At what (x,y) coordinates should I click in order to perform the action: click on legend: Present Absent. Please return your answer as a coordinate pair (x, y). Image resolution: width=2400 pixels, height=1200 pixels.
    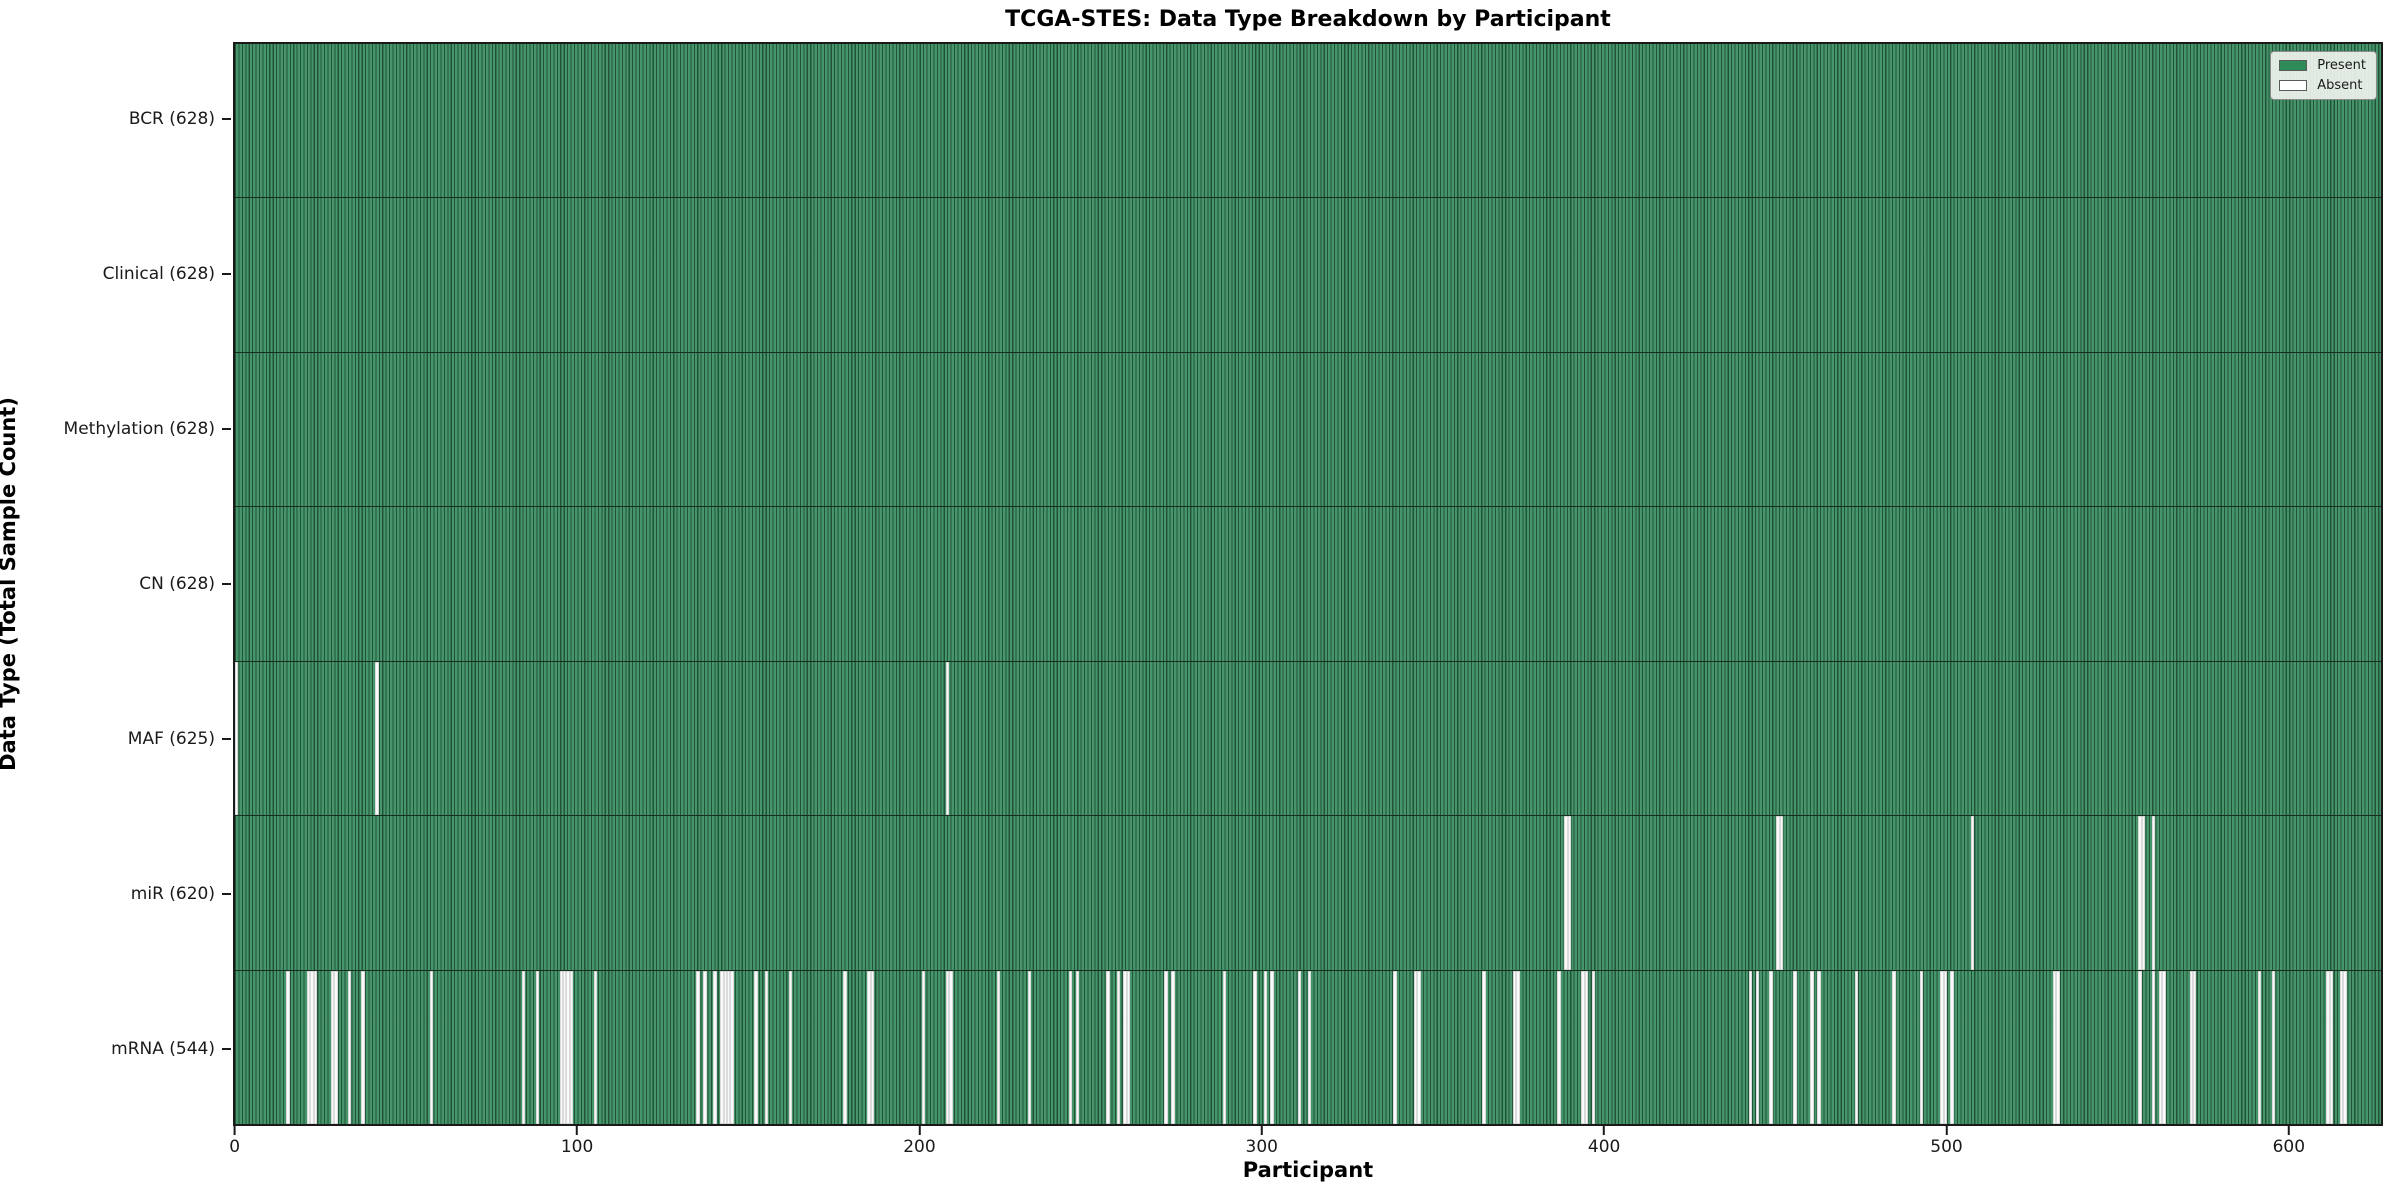
    Looking at the image, I should click on (2323, 75).